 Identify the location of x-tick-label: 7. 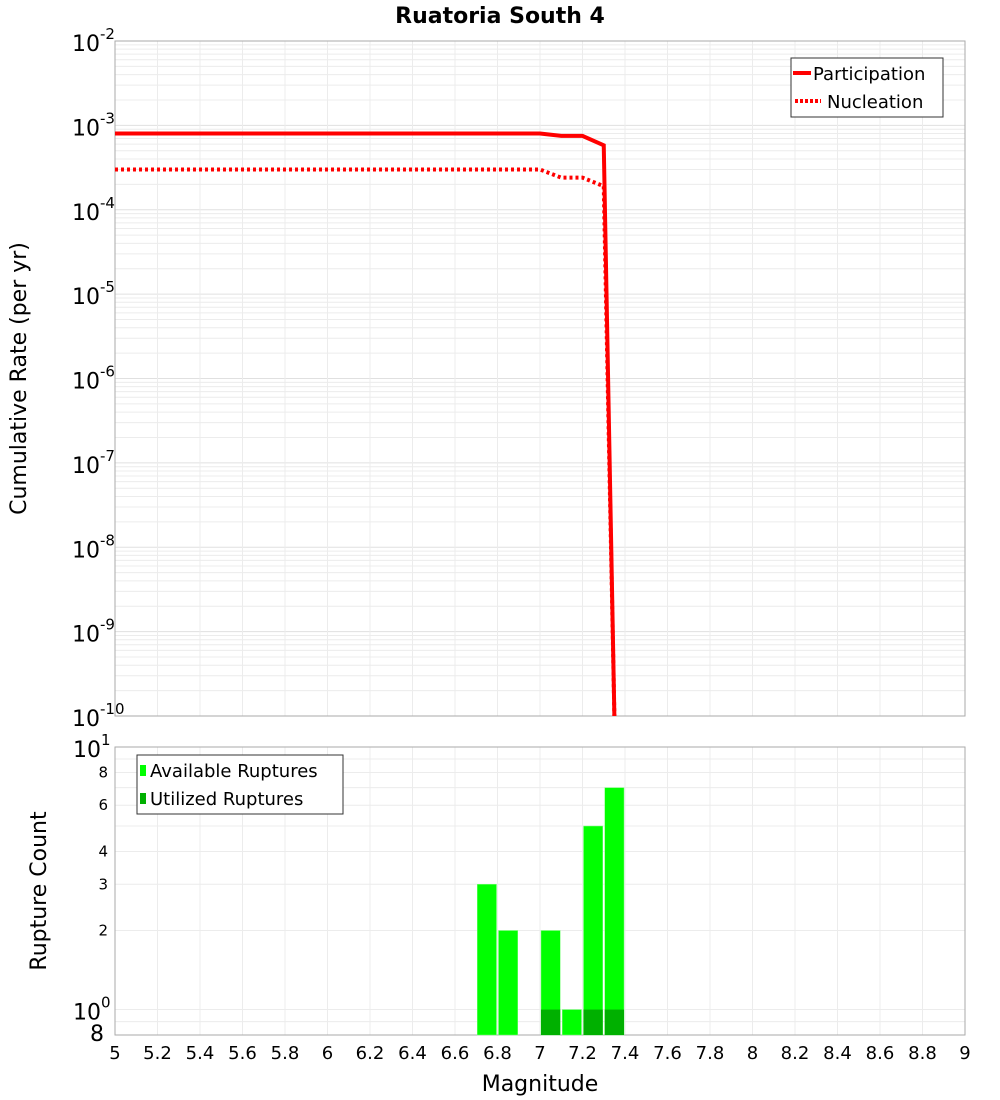
(539, 1053).